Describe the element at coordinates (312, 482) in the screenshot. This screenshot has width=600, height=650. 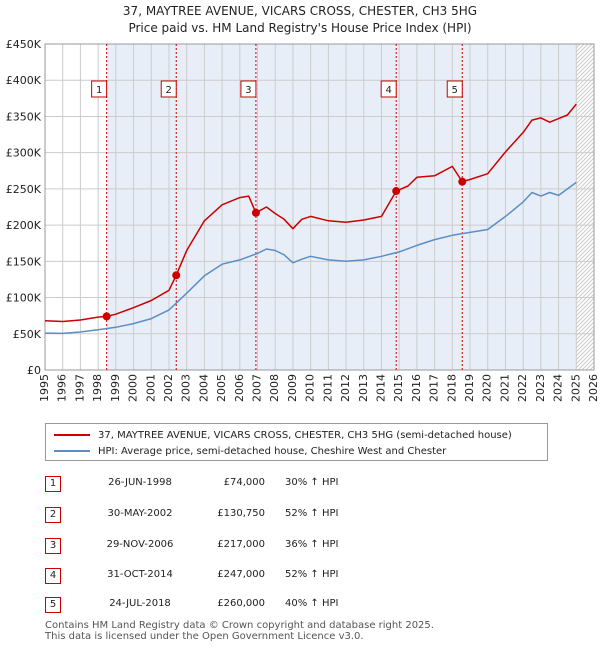
I see `transaction-hpi: 30% ↑ HPI` at that location.